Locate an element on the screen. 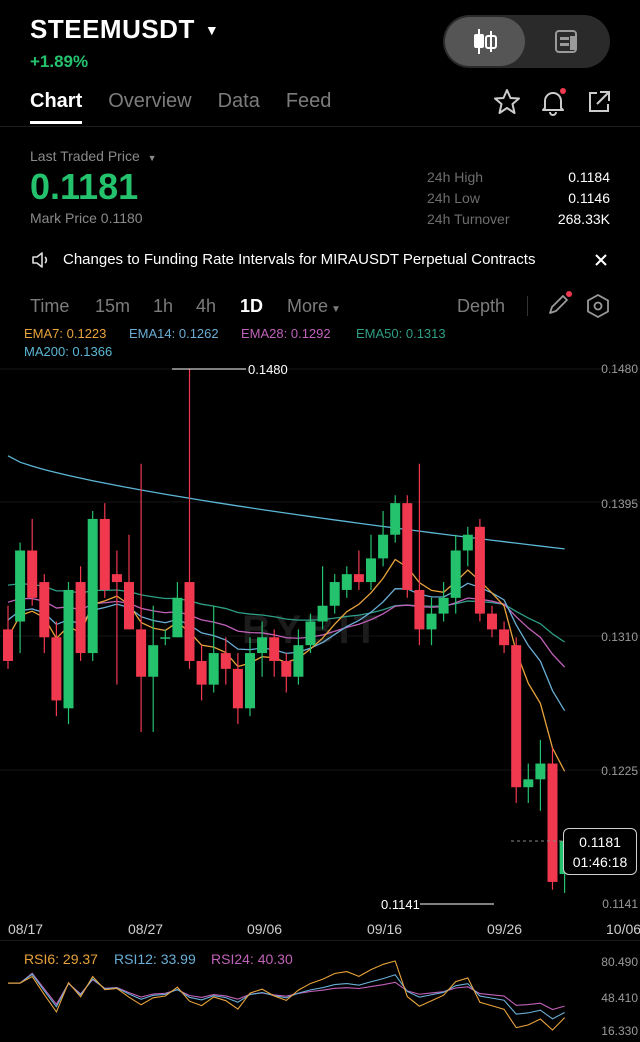 The height and width of the screenshot is (1042, 640). current-price-tag: 0.1181 01:46:18 is located at coordinates (600, 851).